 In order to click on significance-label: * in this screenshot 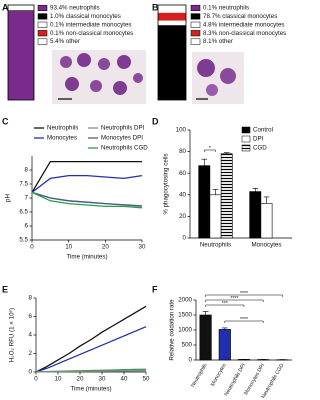, I will do `click(210, 149)`.